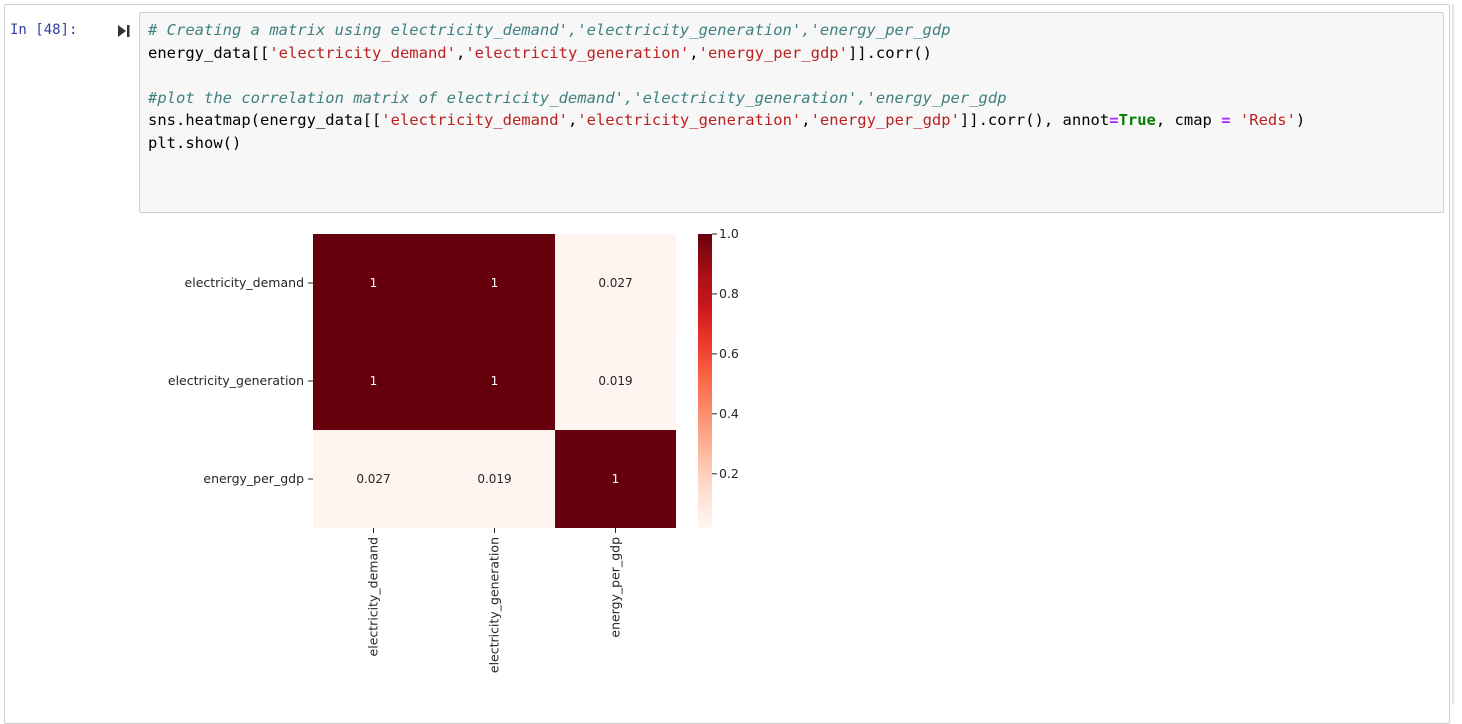 Image resolution: width=1462 pixels, height=724 pixels. I want to click on colorbar-tick-label: 1.0, so click(729, 233).